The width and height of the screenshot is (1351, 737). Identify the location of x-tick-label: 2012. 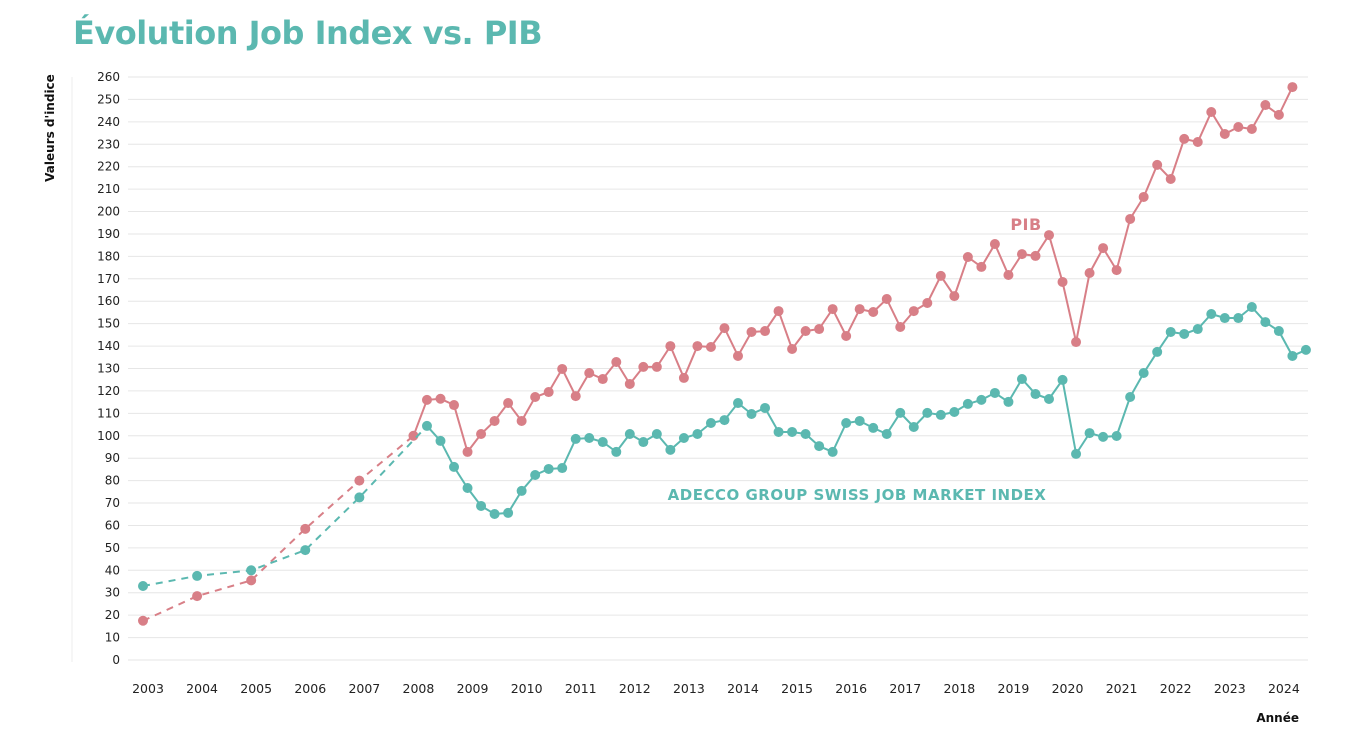
(635, 688).